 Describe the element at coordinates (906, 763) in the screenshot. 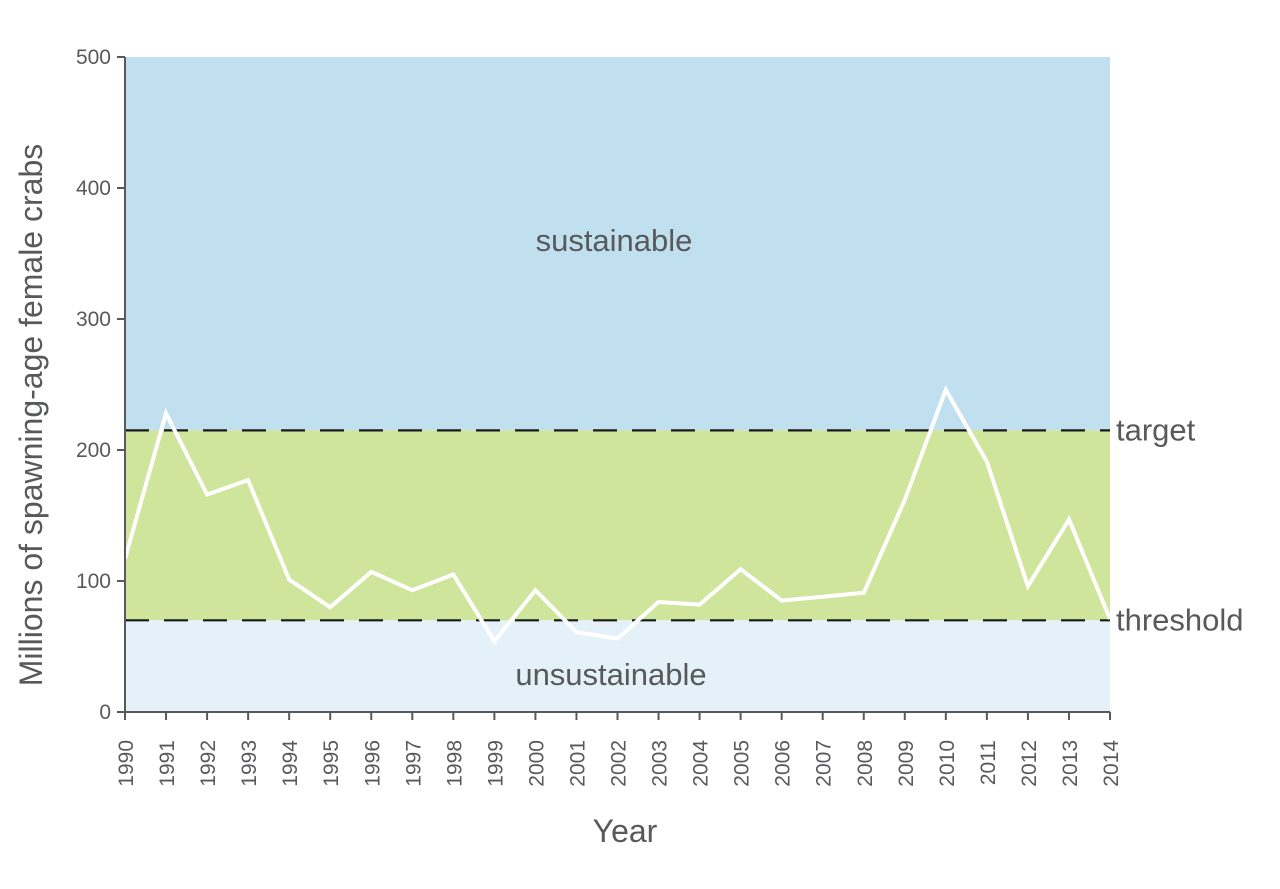

I see `x-tick-label: 2009` at that location.